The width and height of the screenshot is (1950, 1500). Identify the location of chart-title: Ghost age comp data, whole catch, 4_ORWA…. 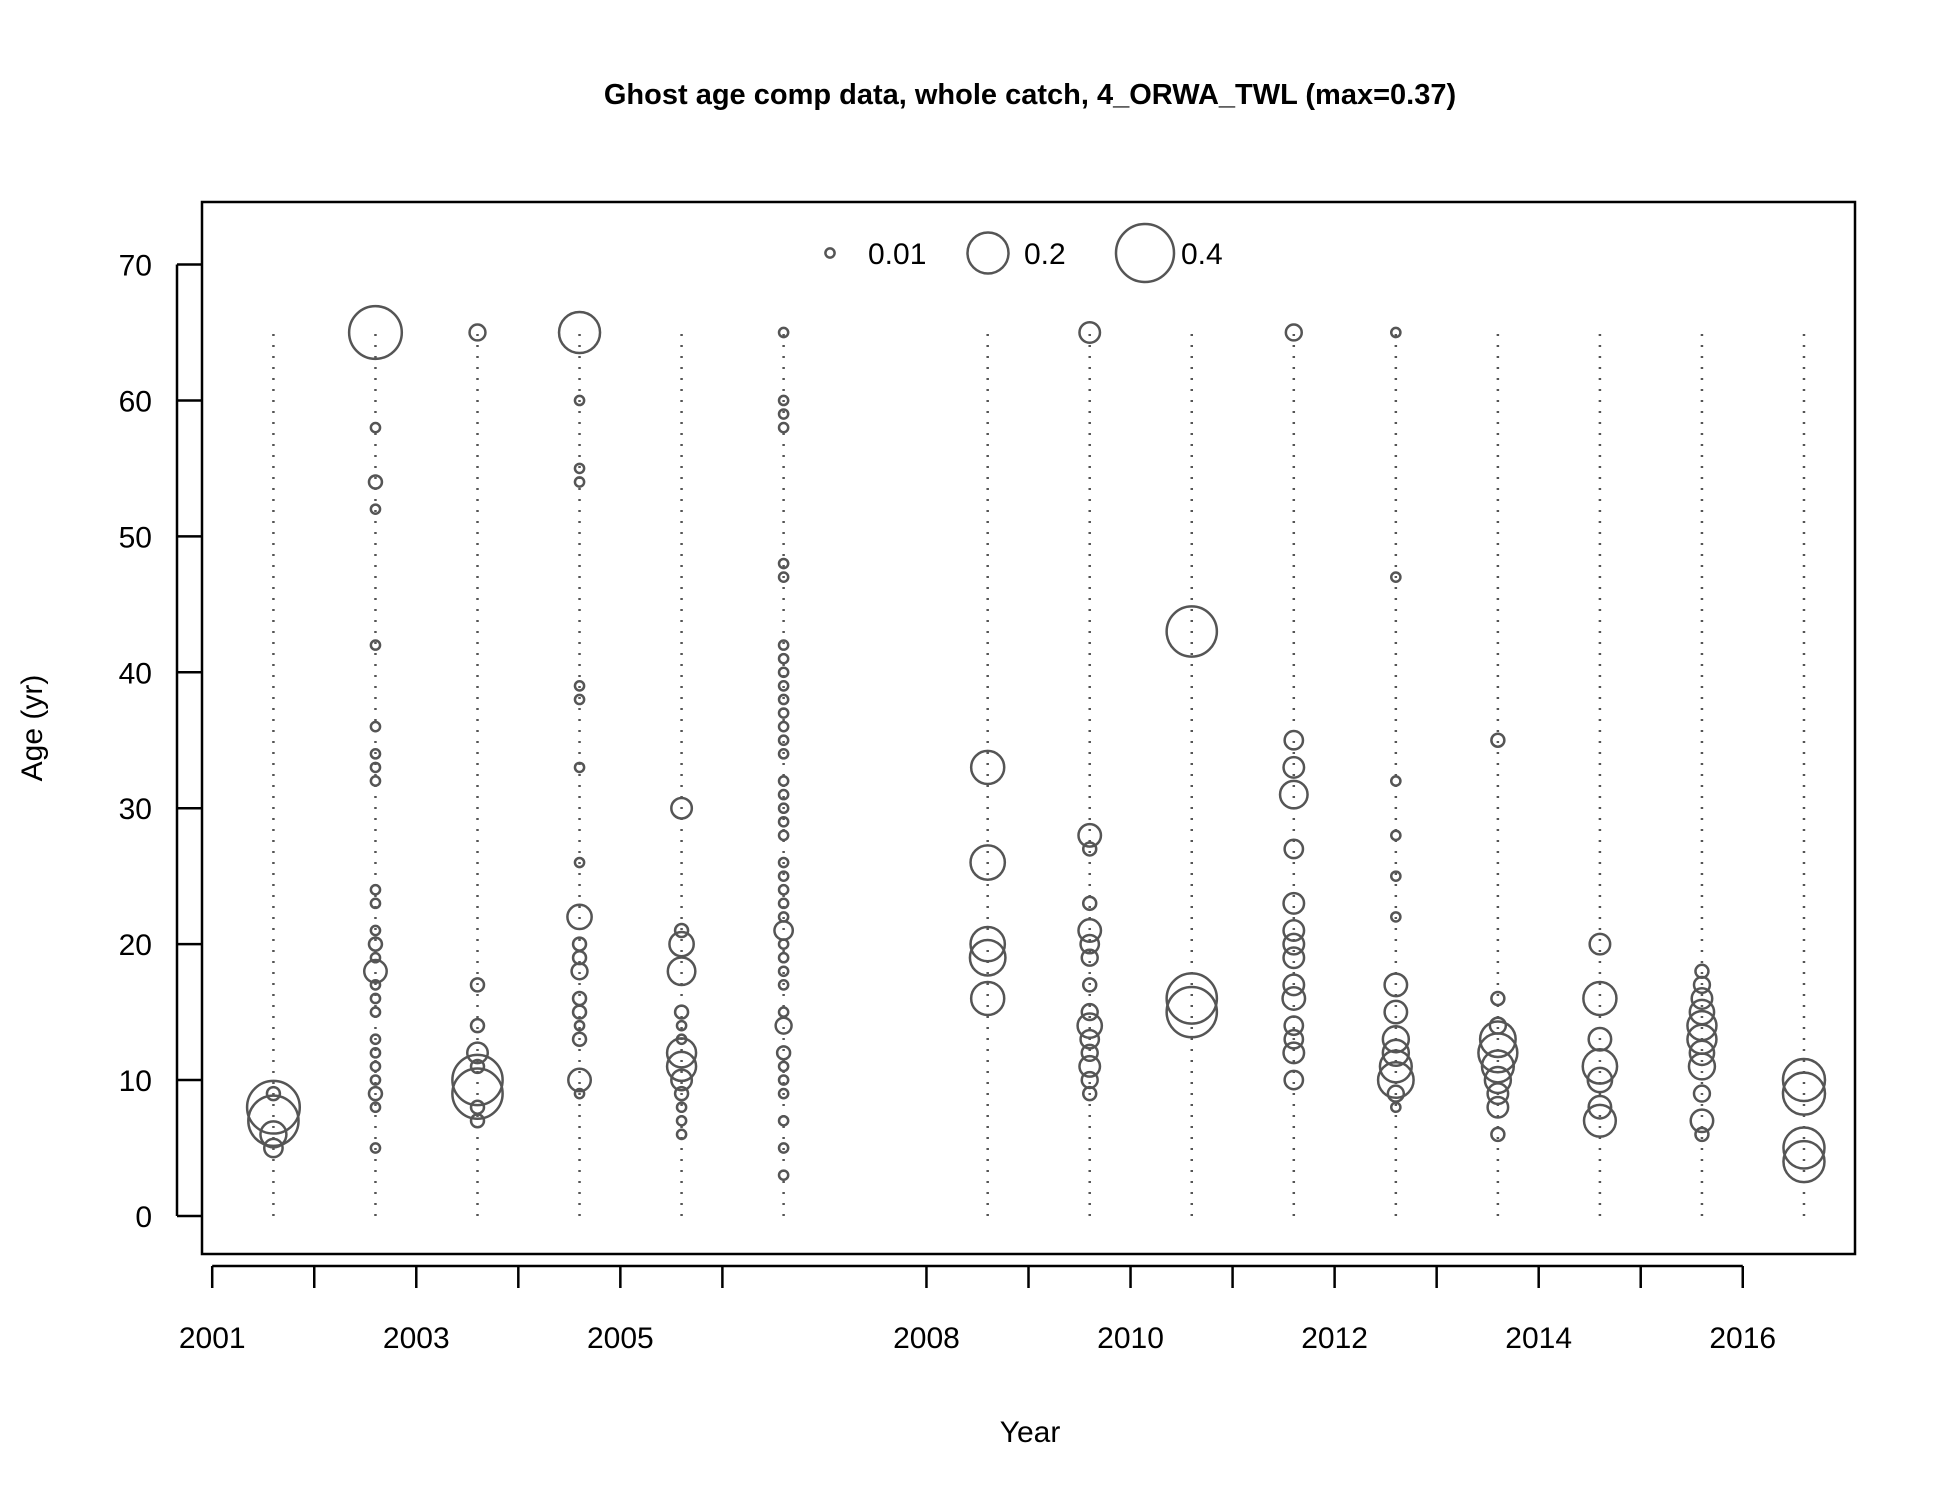
(1030, 95).